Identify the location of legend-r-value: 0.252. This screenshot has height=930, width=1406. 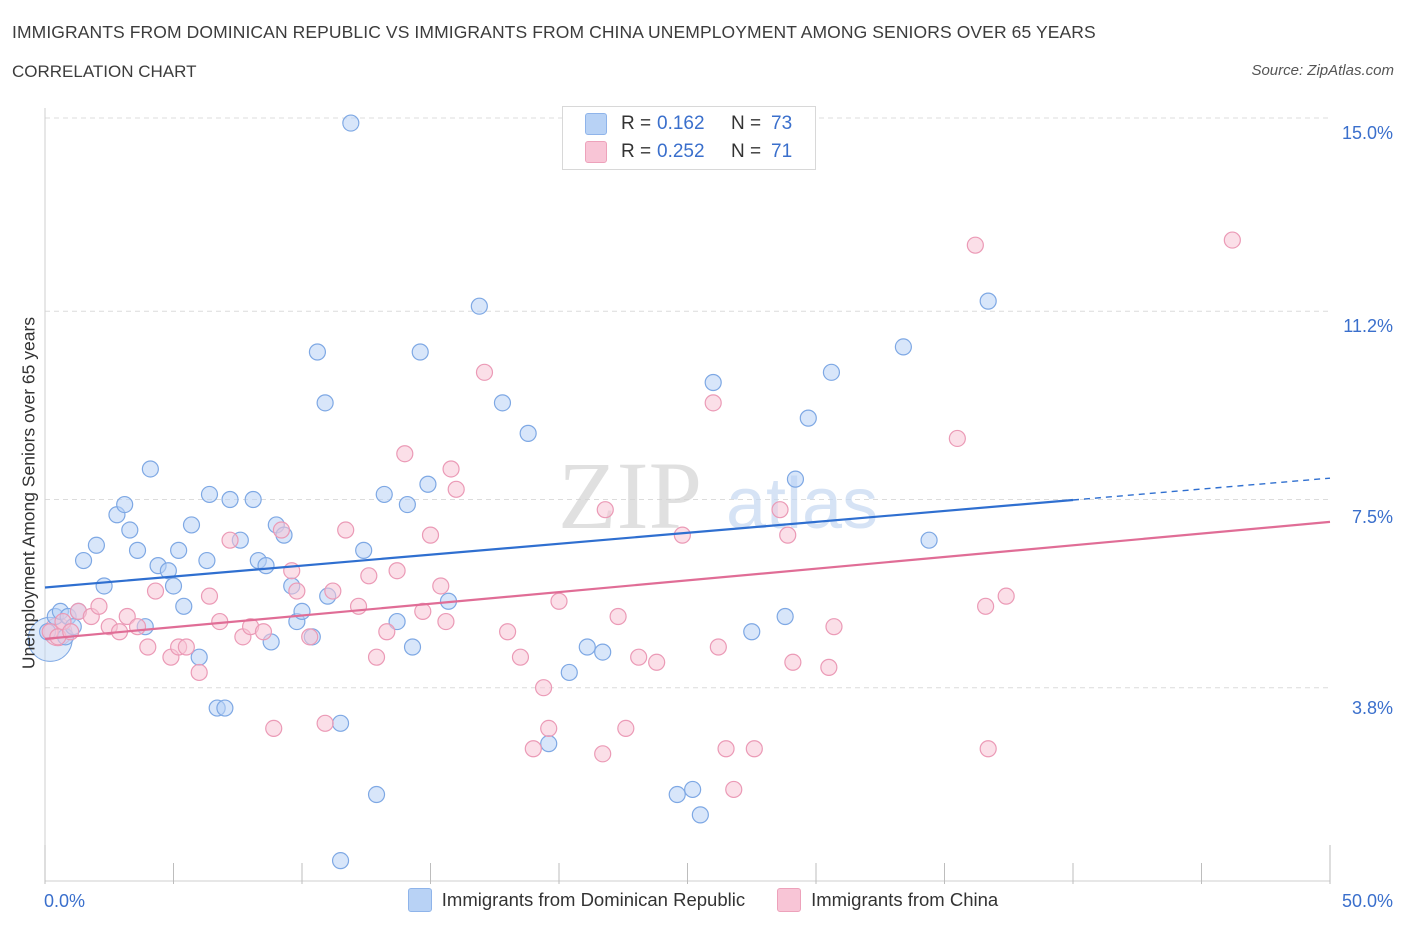
(681, 151).